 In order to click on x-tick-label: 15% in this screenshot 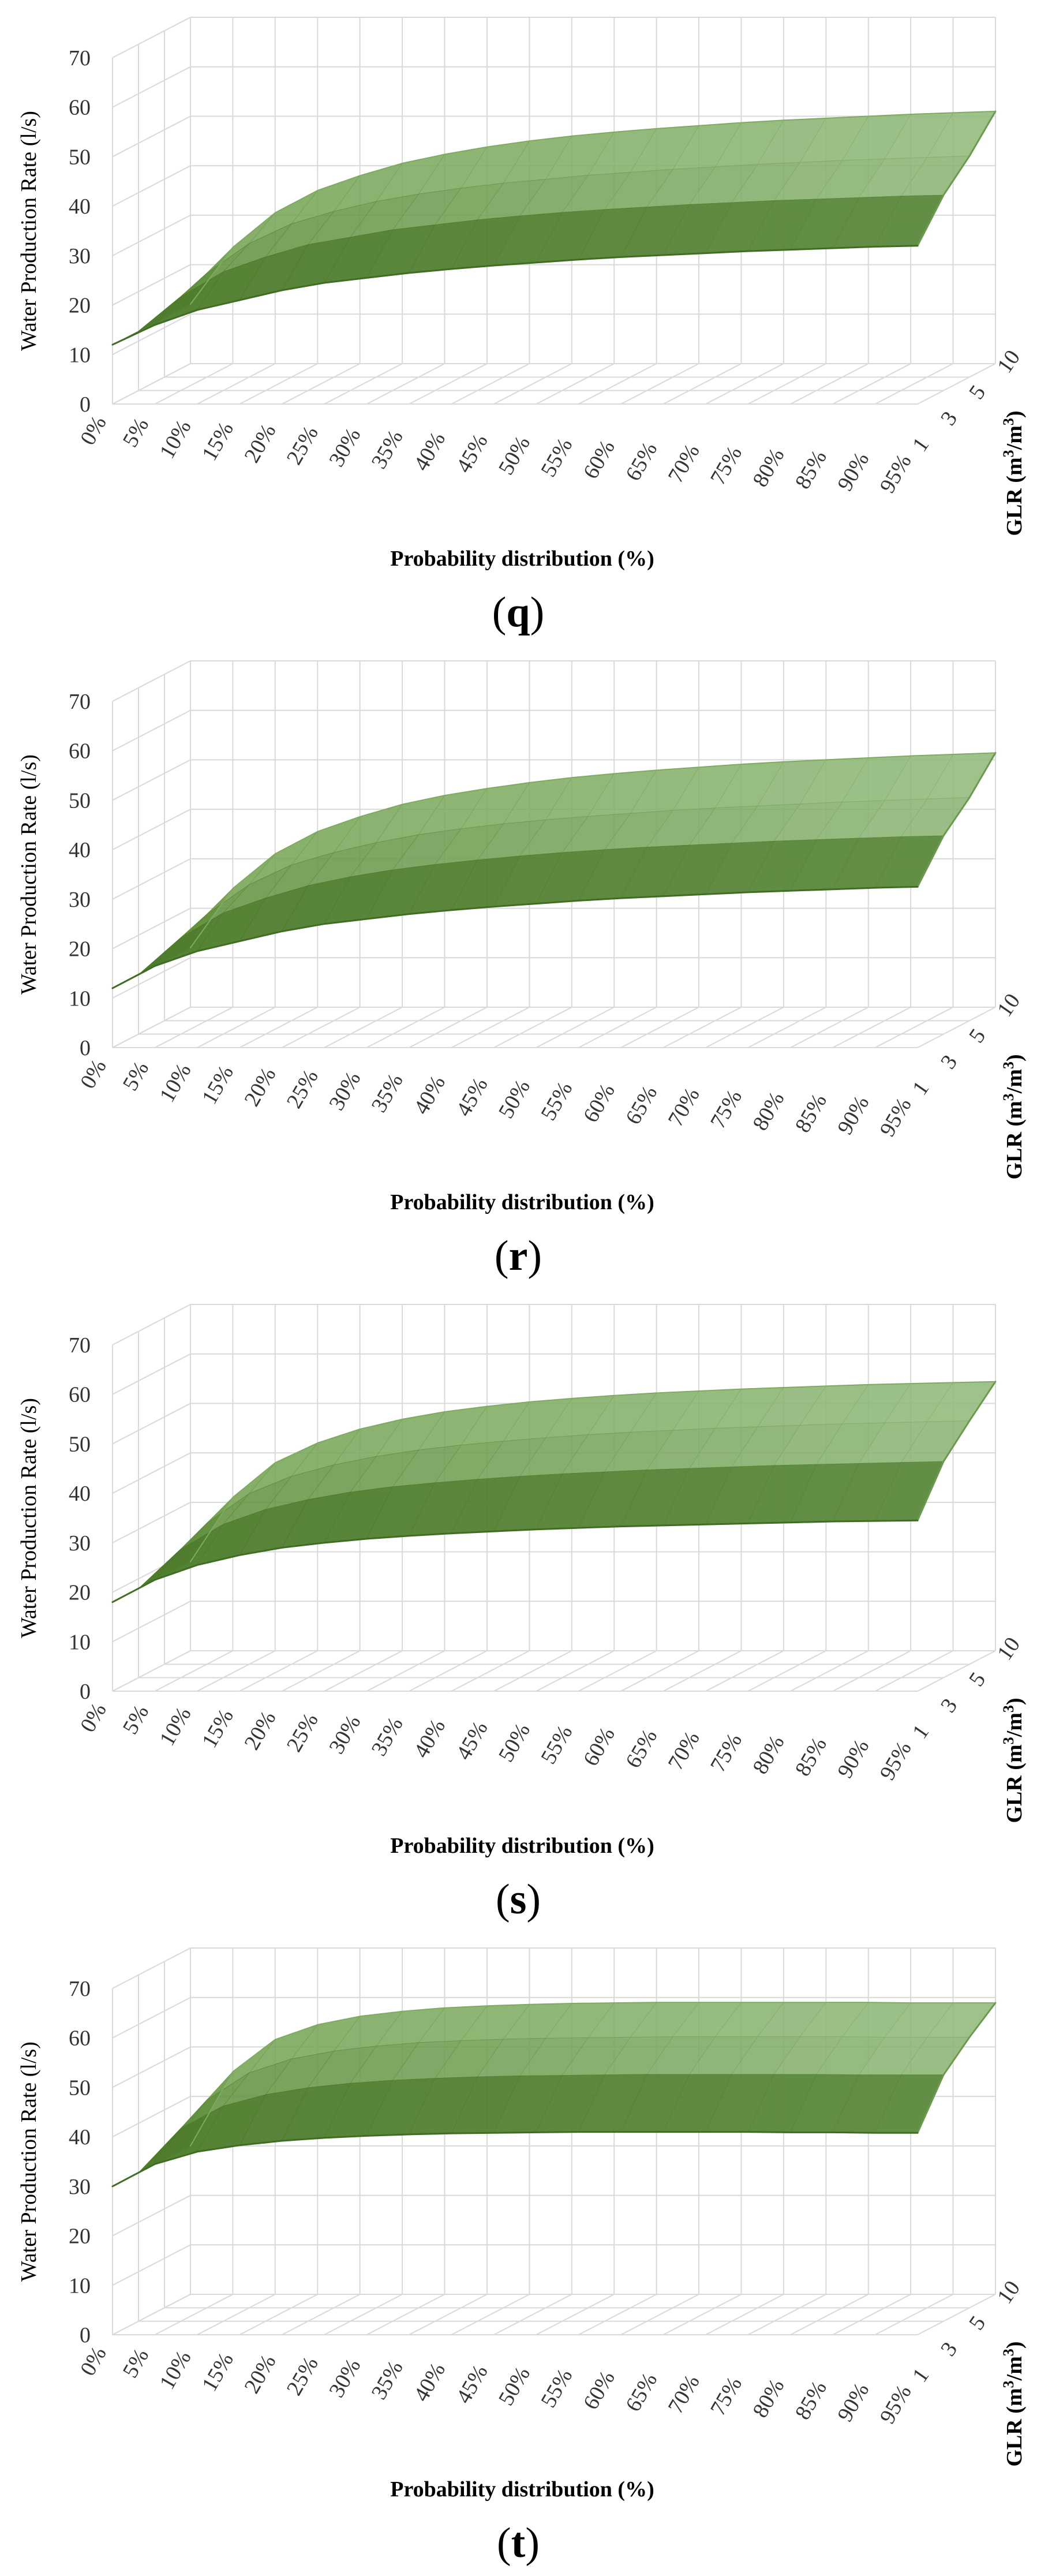, I will do `click(217, 1084)`.